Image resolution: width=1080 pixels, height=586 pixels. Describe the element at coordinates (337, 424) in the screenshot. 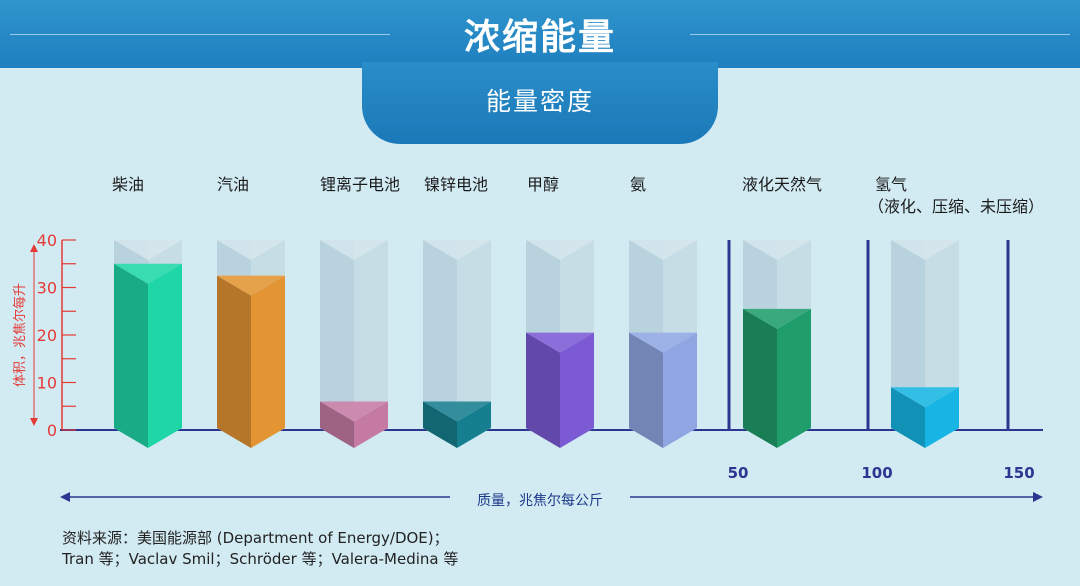

I see `bar-left-face-li-ion-battery` at that location.